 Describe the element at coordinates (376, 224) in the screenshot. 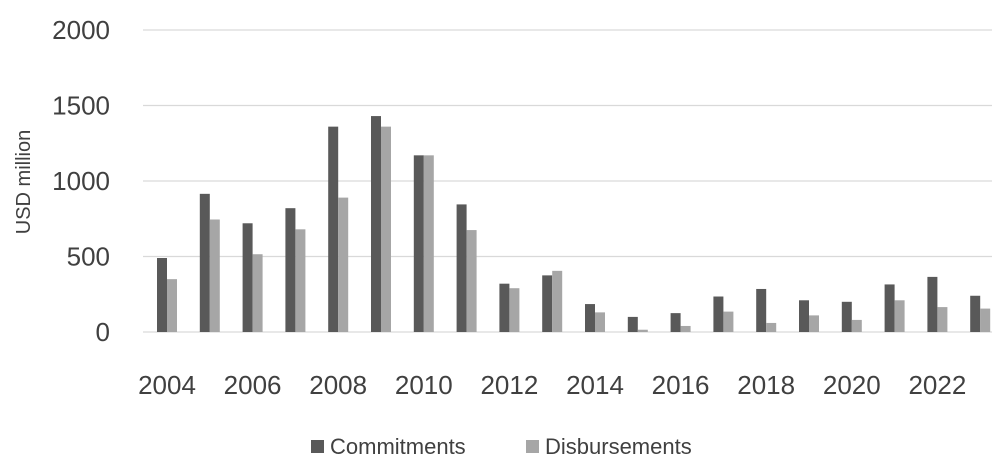

I see `bar-commitments-2009` at that location.